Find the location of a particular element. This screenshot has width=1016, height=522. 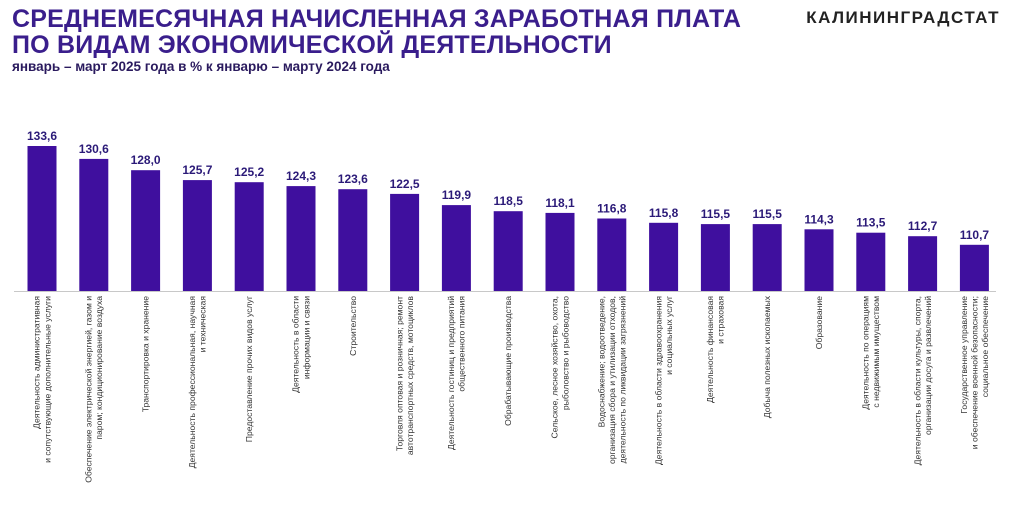

category-label-line: Обрабатывающие производства is located at coordinates (508, 361).